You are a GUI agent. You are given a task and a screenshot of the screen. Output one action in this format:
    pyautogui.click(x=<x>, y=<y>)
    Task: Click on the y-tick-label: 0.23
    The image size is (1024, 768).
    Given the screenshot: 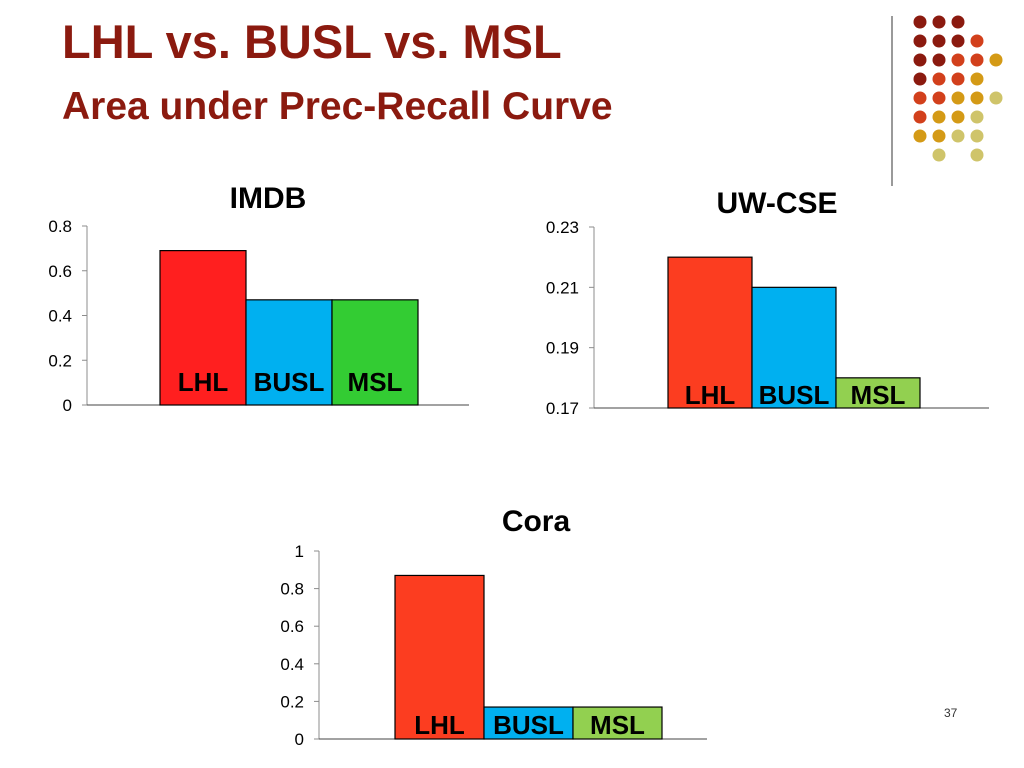 What is the action you would take?
    pyautogui.click(x=562, y=227)
    